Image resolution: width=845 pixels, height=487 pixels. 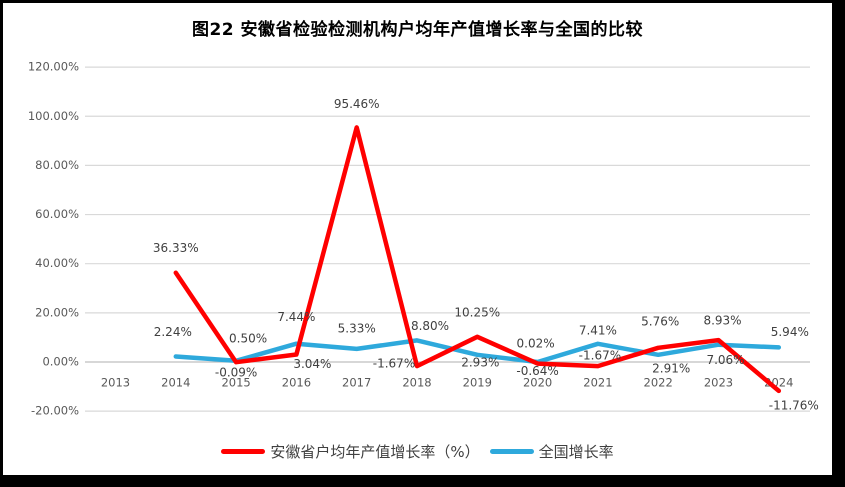 I want to click on chart-legend: 安徽省户均年产值增长率（%） 全国增长率, so click(x=417, y=451).